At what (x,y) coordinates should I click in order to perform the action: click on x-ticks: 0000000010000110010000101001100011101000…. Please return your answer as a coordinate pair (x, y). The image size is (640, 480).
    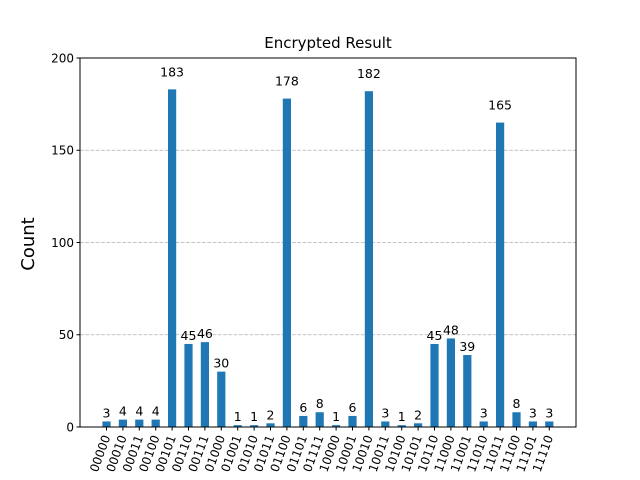
    Looking at the image, I should click on (321, 450).